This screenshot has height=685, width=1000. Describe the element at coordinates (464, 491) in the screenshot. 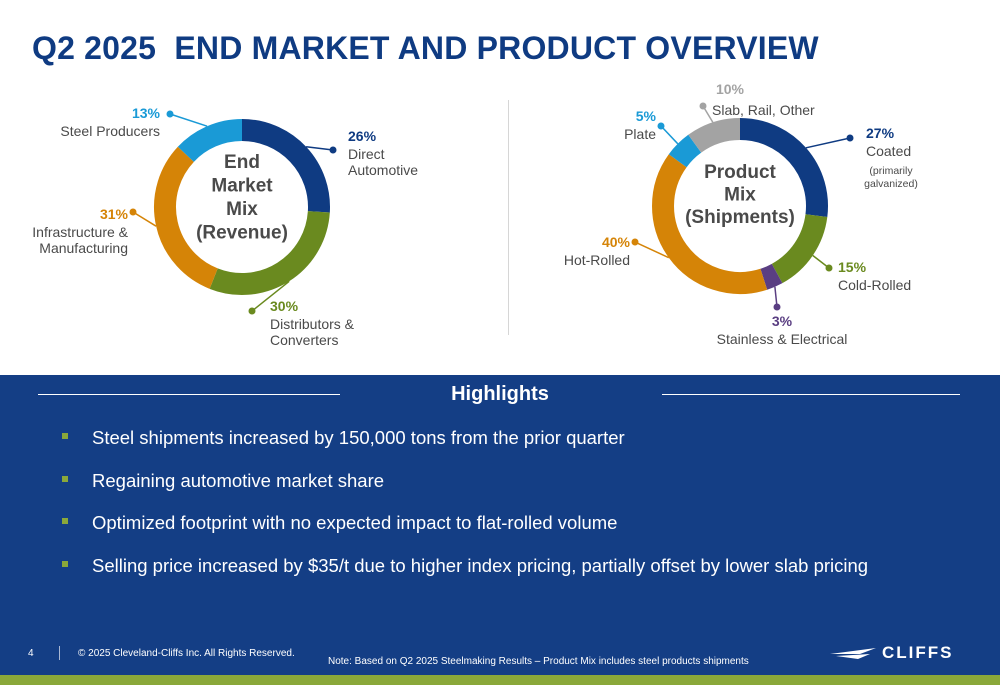

I see `highlight-item: Regaining automotive market share` at that location.